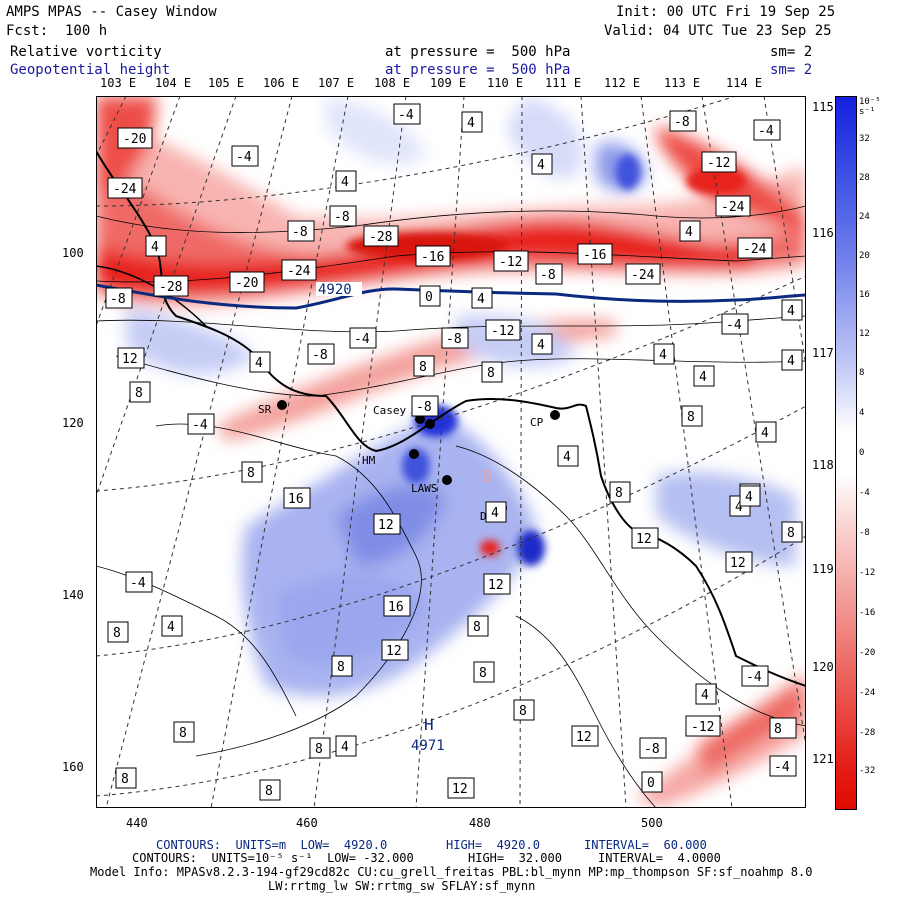  Describe the element at coordinates (870, 107) in the screenshot. I see `colorbar-units: 10⁻⁵ s⁻¹` at that location.